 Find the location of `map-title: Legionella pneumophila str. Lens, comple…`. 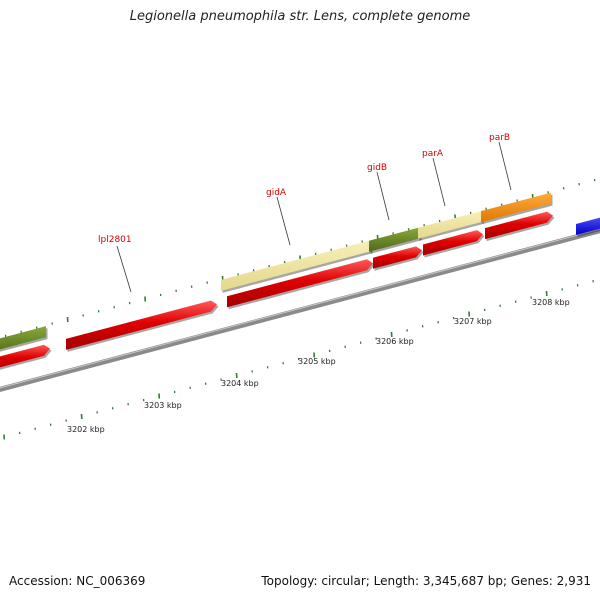

map-title: Legionella pneumophila str. Lens, comple… is located at coordinates (300, 16).